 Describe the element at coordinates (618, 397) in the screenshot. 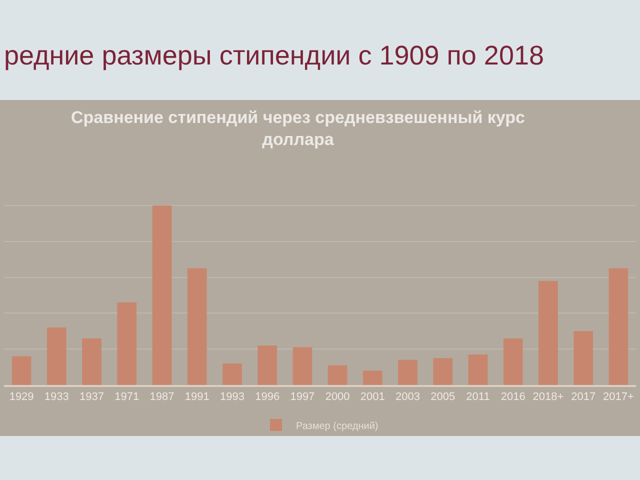

I see `x-tick-label: 2017+` at that location.